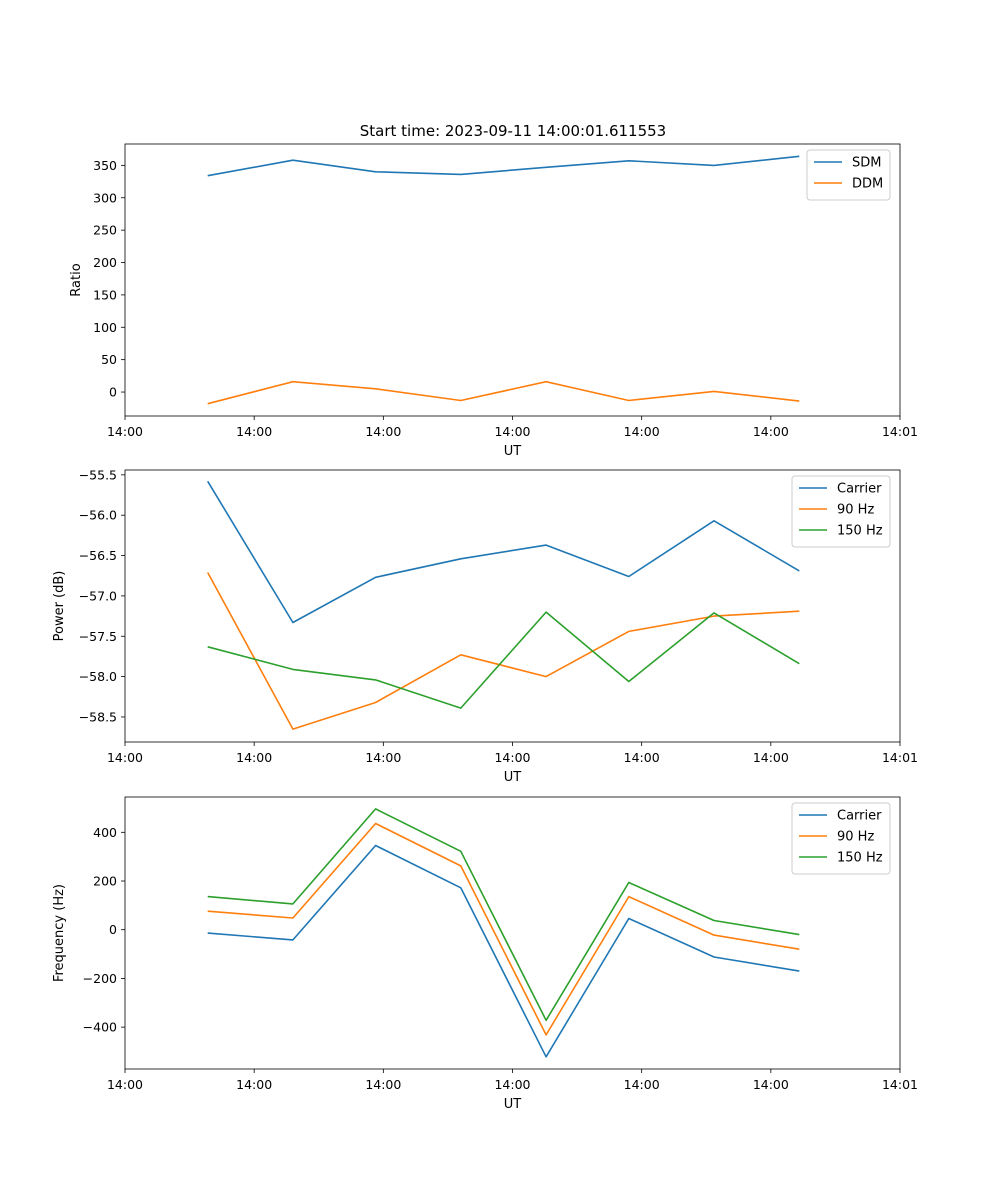 This screenshot has width=1000, height=1200. Describe the element at coordinates (100, 1027) in the screenshot. I see `y-tick-label: −400` at that location.